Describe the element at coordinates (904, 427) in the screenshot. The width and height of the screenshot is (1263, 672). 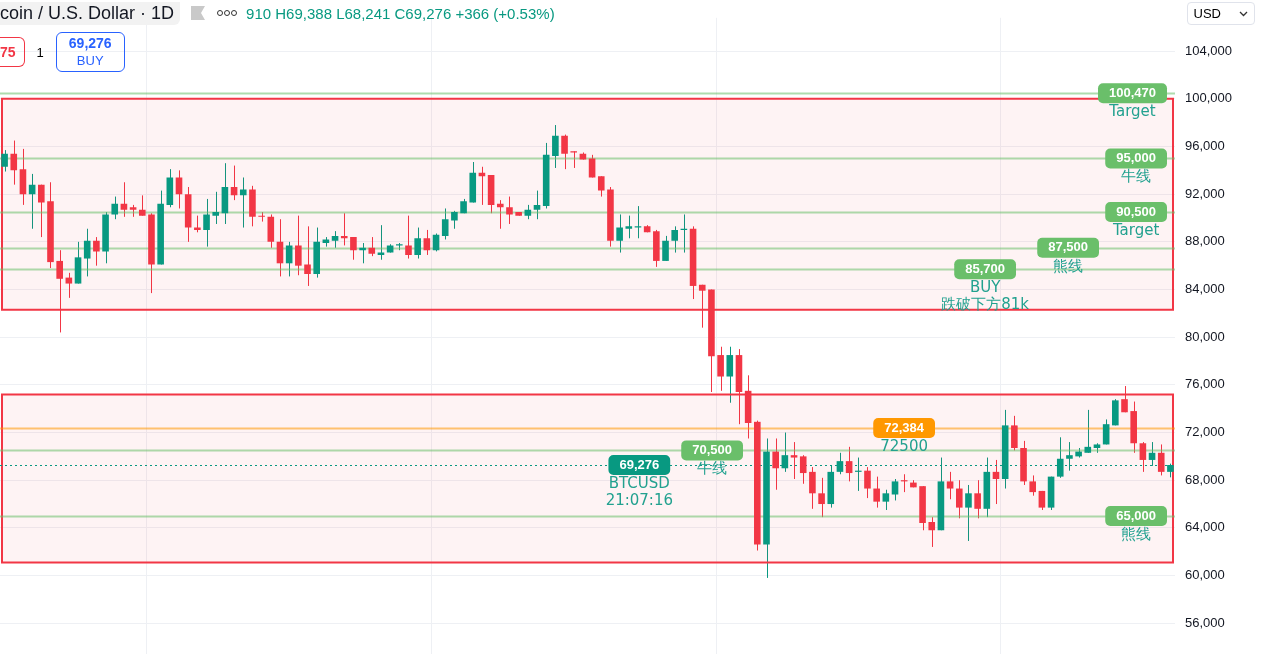
I see `ref-line-label: 72,384` at that location.